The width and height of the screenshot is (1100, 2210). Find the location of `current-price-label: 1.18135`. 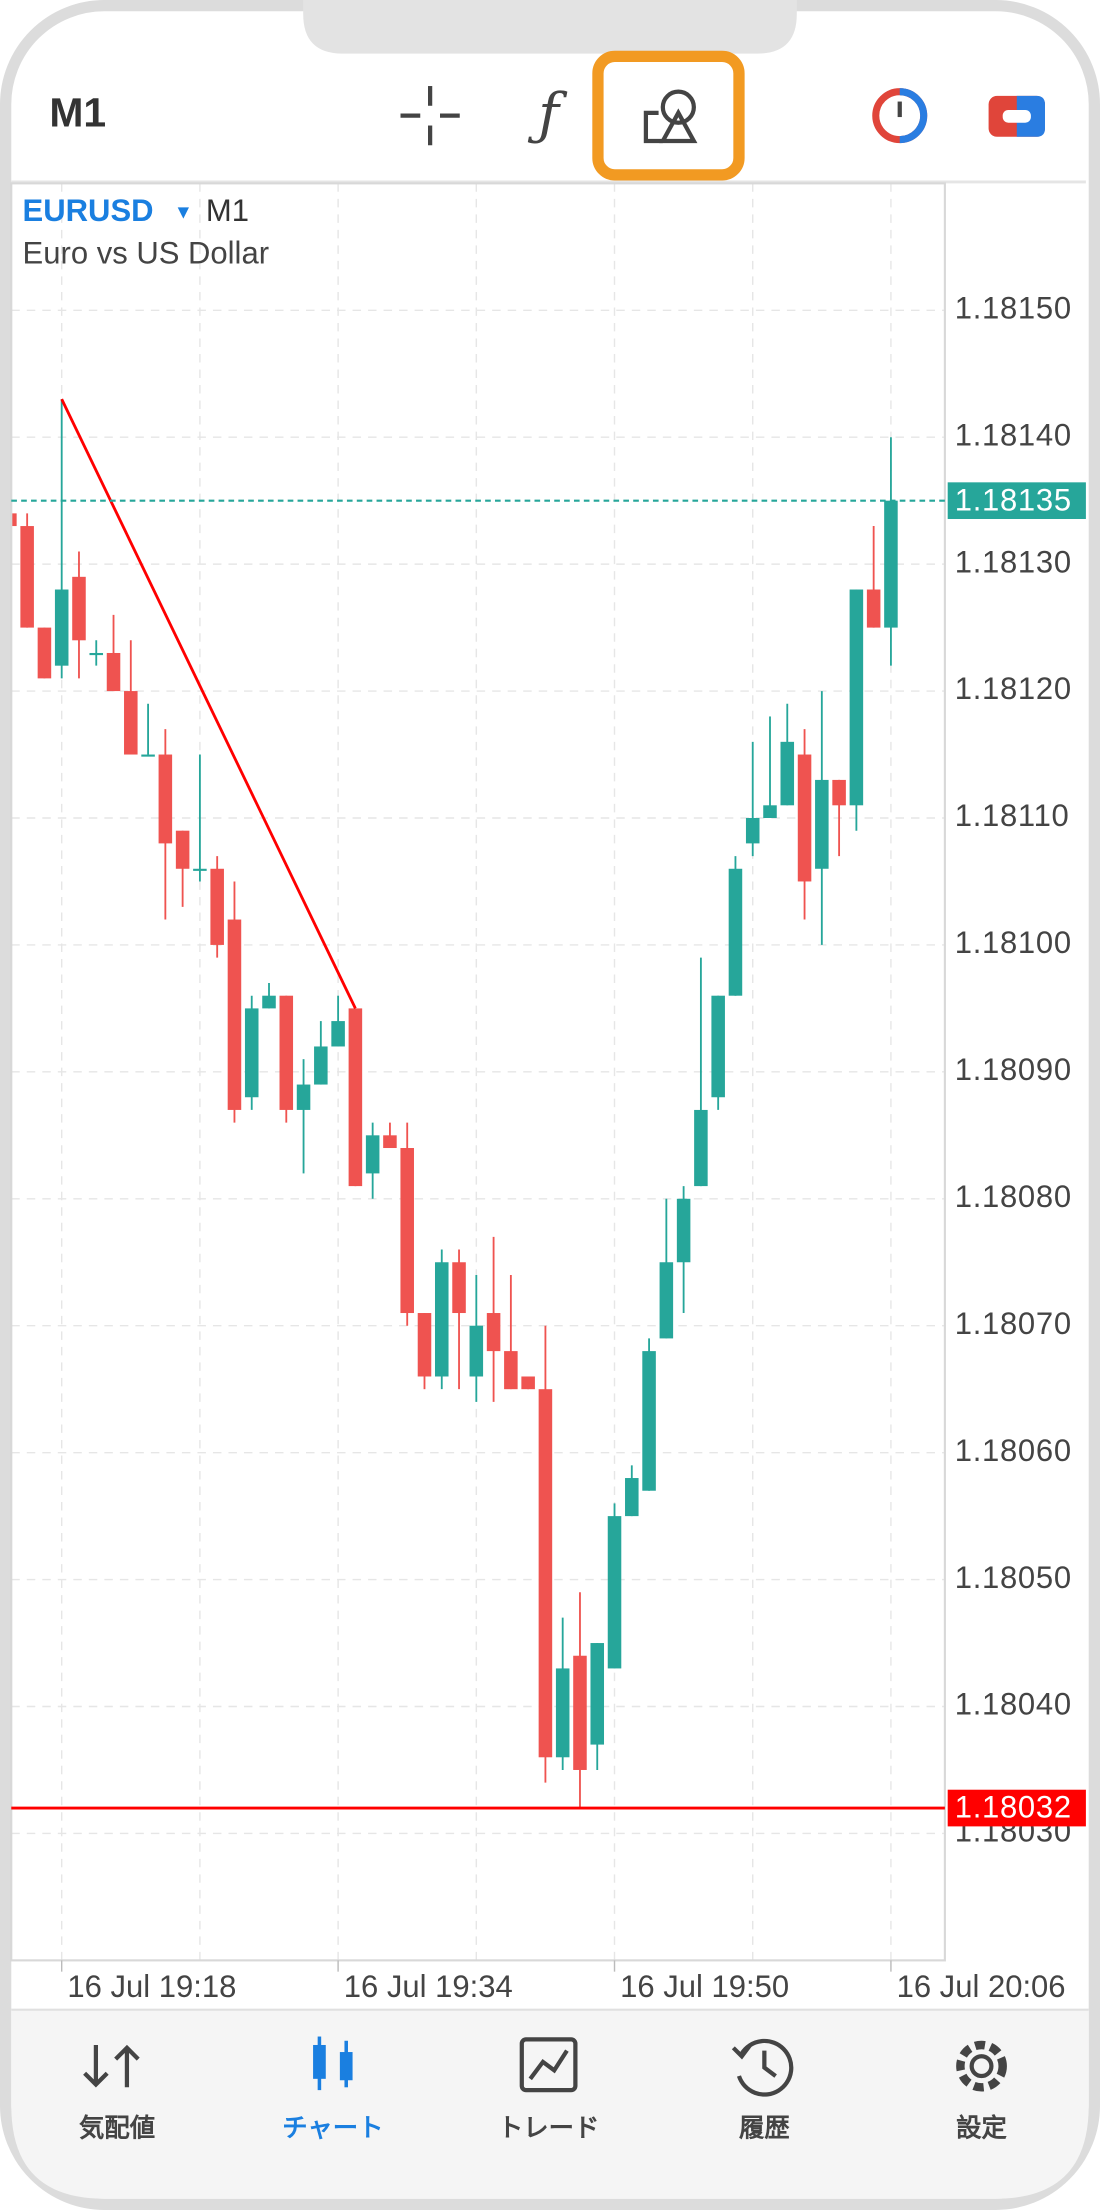

current-price-label: 1.18135 is located at coordinates (1013, 499).